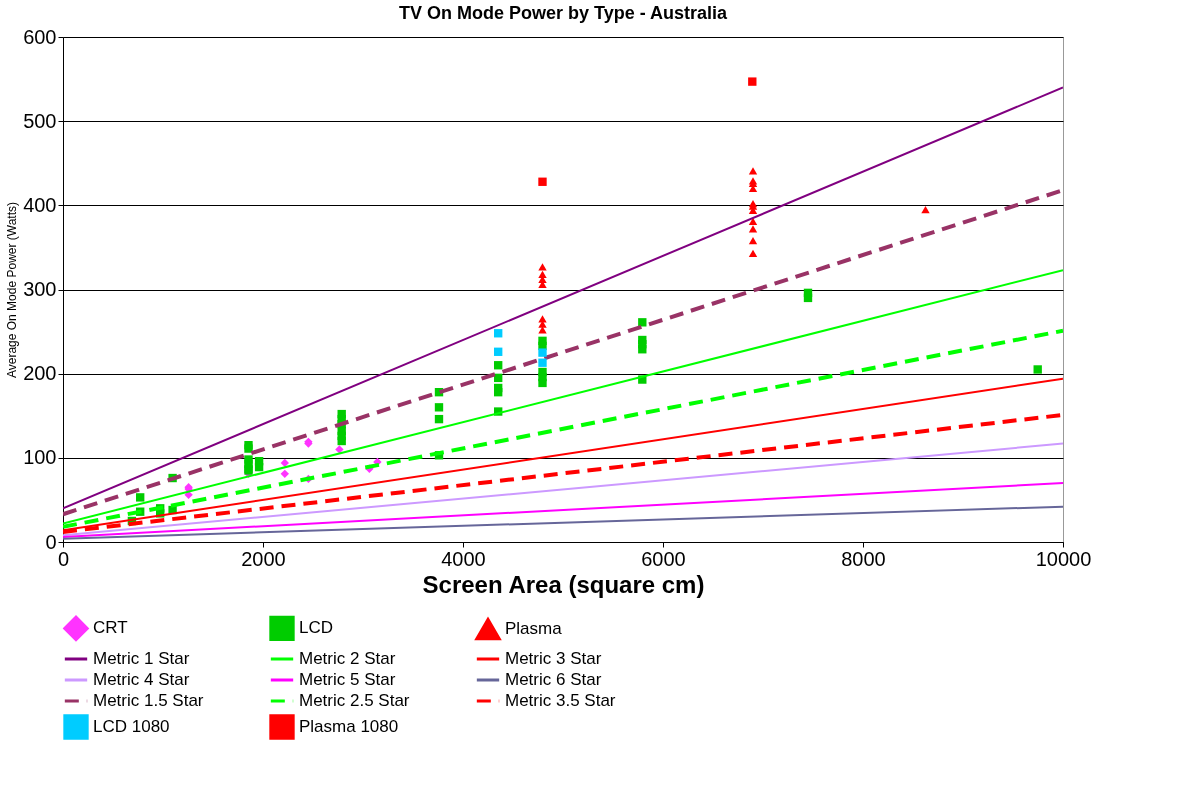  Describe the element at coordinates (534, 629) in the screenshot. I see `legend-label: Plasma` at that location.